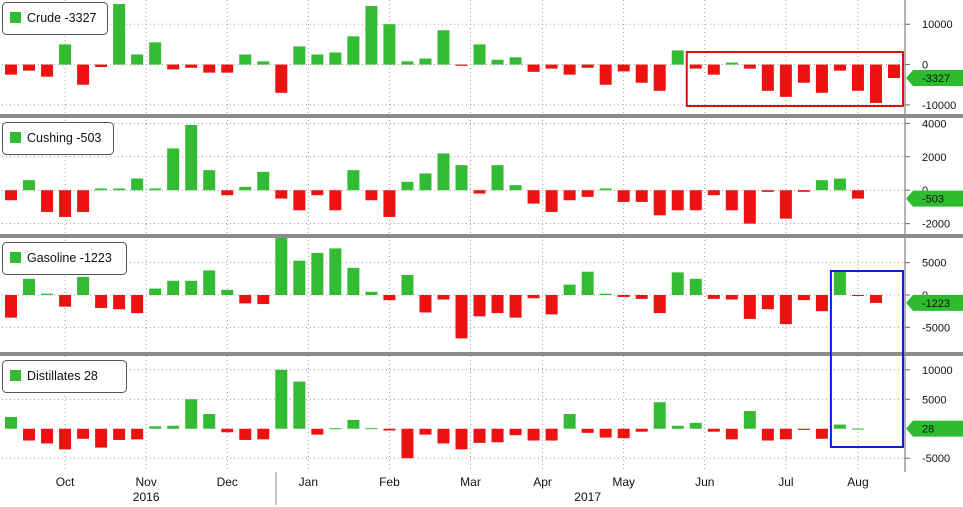  I want to click on panel-0-last-value-badge, so click(934, 77).